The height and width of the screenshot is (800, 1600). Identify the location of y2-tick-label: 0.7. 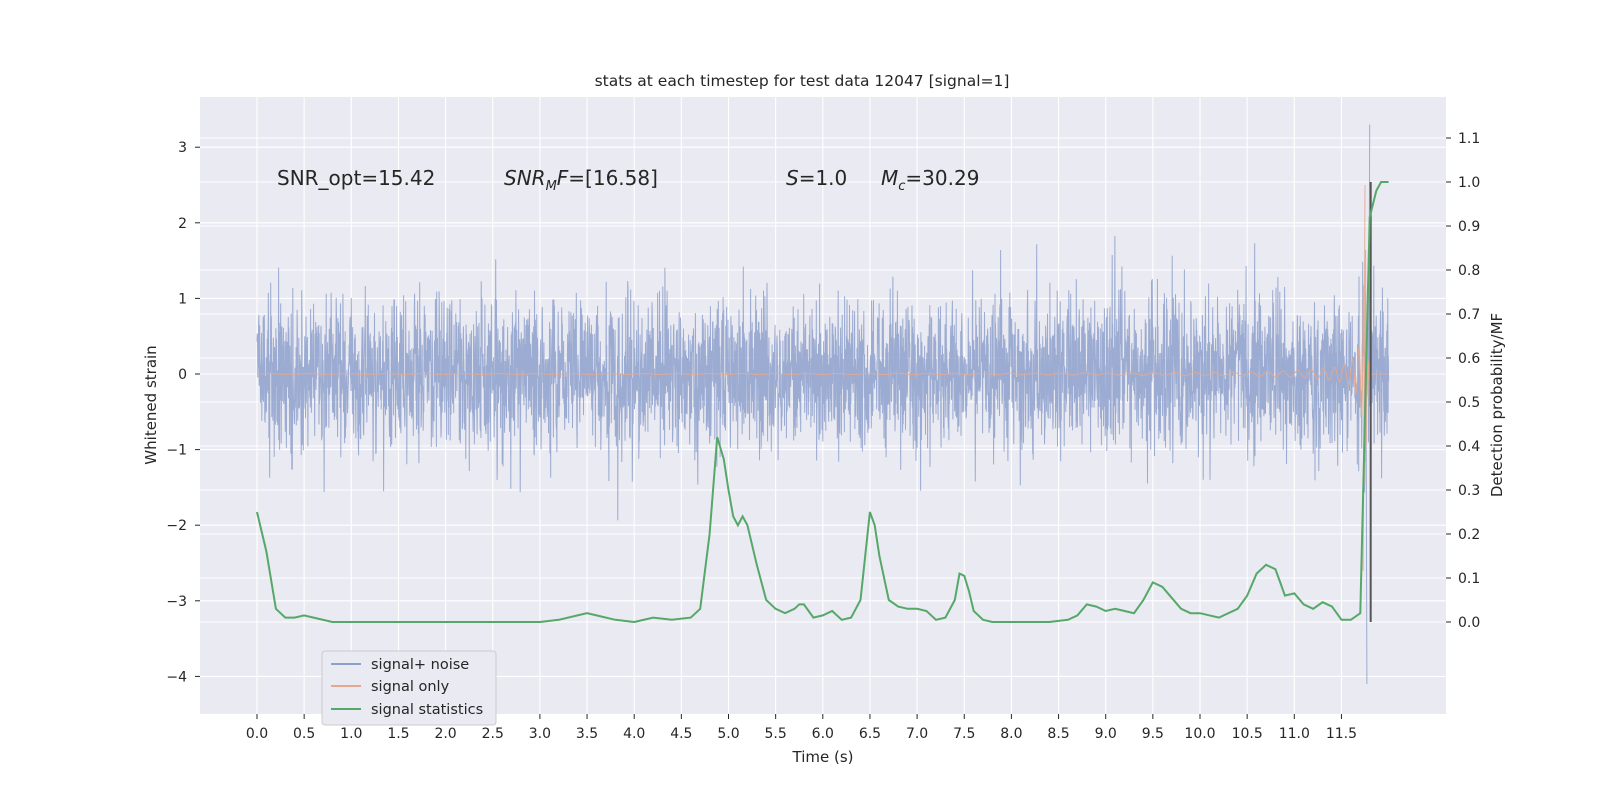
(1469, 315).